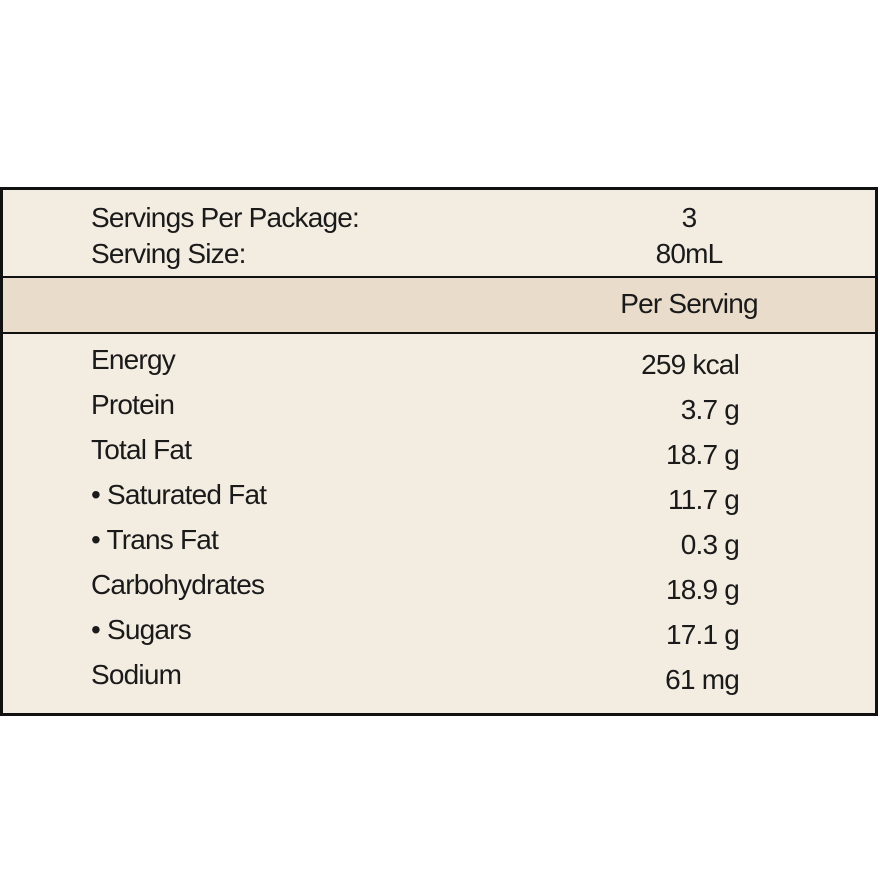 Image resolution: width=880 pixels, height=880 pixels. What do you see at coordinates (141, 629) in the screenshot?
I see `nutrient-name: • Sugars` at bounding box center [141, 629].